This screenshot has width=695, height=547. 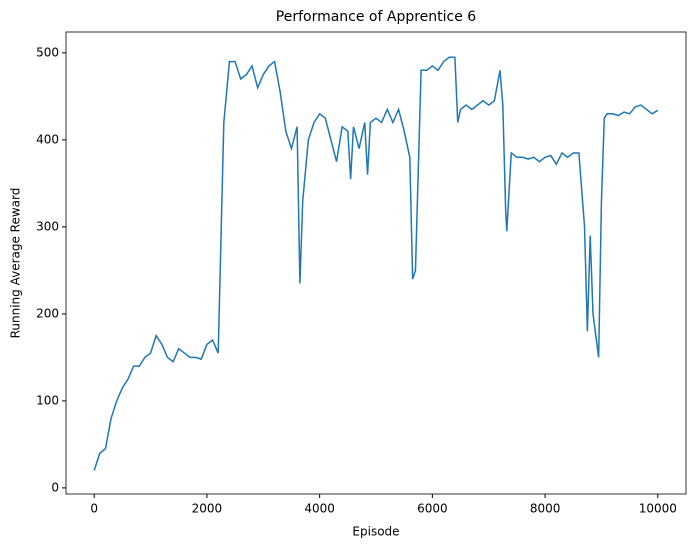 What do you see at coordinates (47, 226) in the screenshot?
I see `y-tick-label: 300` at bounding box center [47, 226].